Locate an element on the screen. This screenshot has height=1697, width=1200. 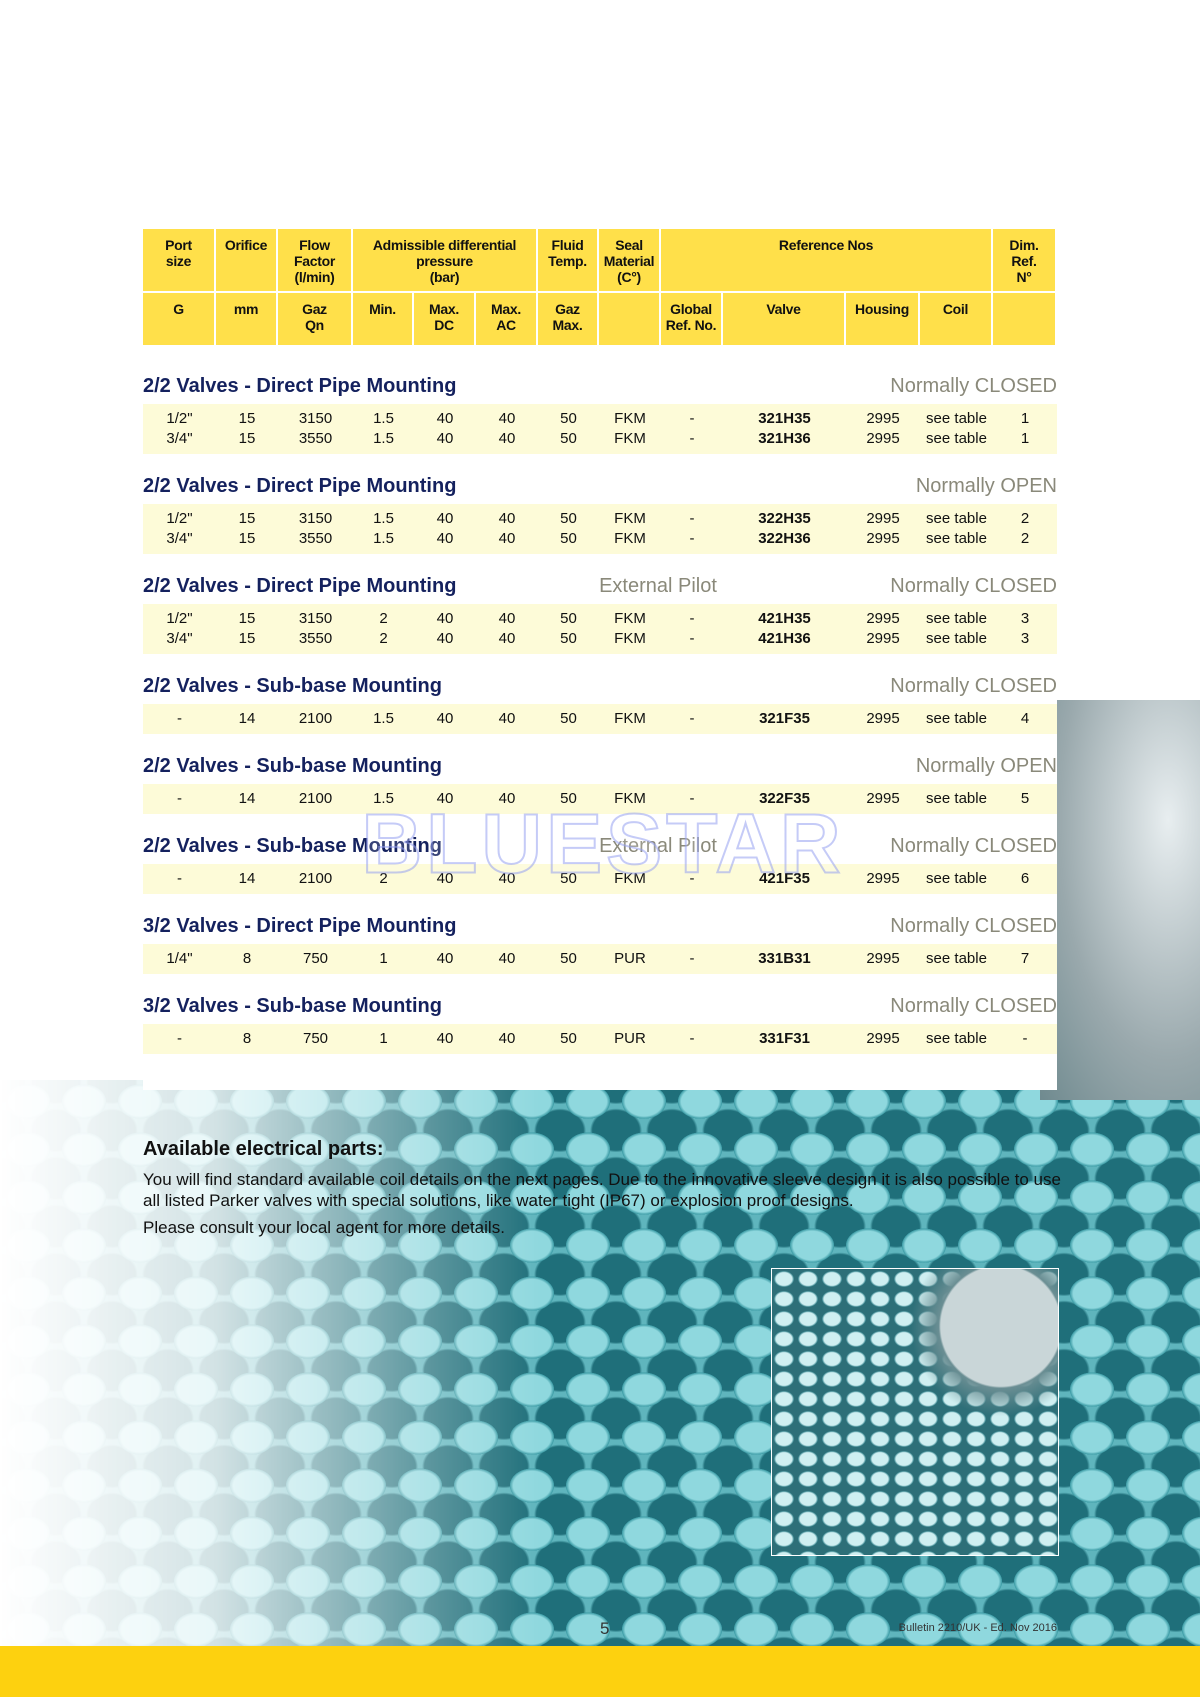
cell: 3 is located at coordinates (1025, 638).